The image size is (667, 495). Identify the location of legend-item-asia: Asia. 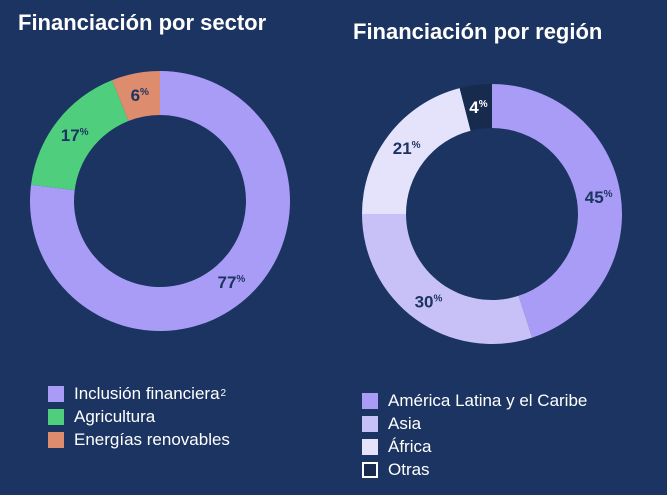
(474, 423).